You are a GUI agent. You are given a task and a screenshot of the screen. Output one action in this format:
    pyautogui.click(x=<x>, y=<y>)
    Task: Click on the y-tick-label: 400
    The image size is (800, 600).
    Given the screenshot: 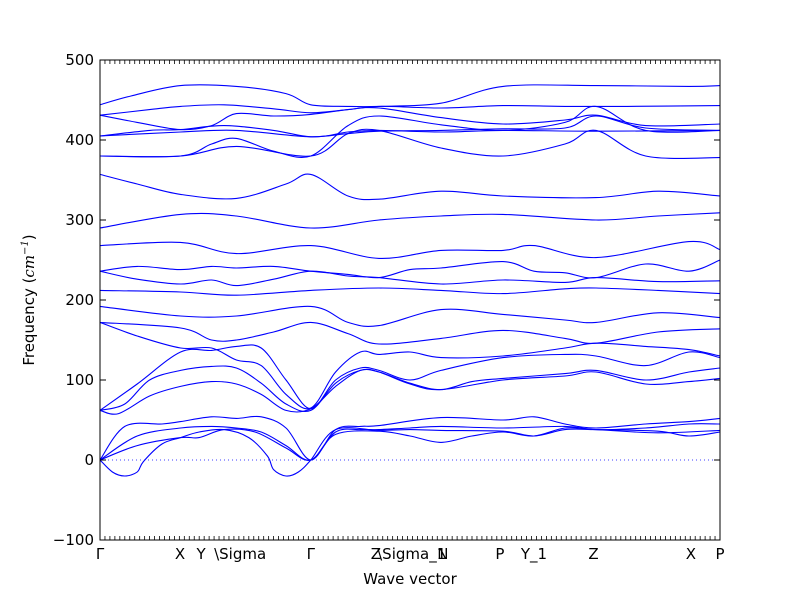 What is the action you would take?
    pyautogui.click(x=79, y=140)
    